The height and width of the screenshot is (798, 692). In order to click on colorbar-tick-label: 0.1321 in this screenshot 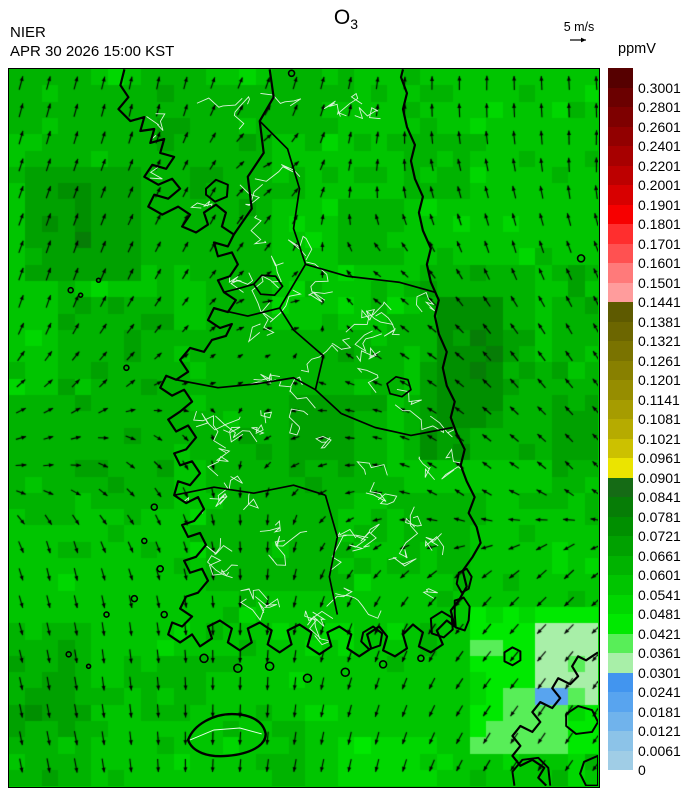, I will do `click(659, 341)`.